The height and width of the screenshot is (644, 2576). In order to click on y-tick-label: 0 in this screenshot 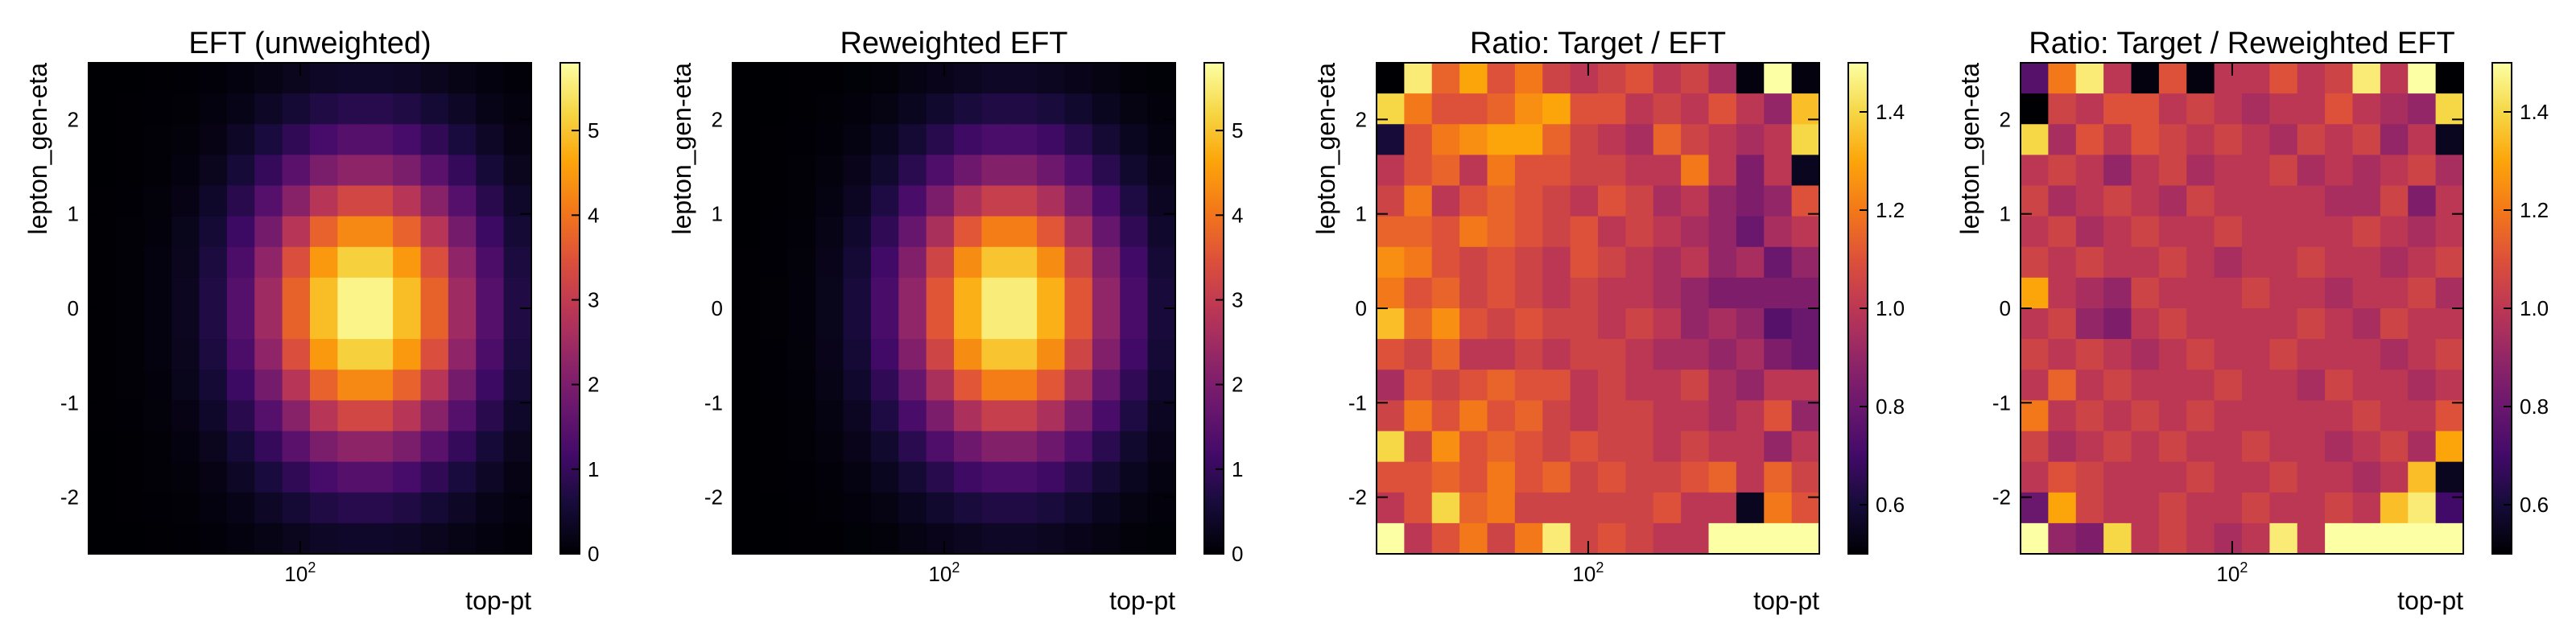, I will do `click(717, 308)`.